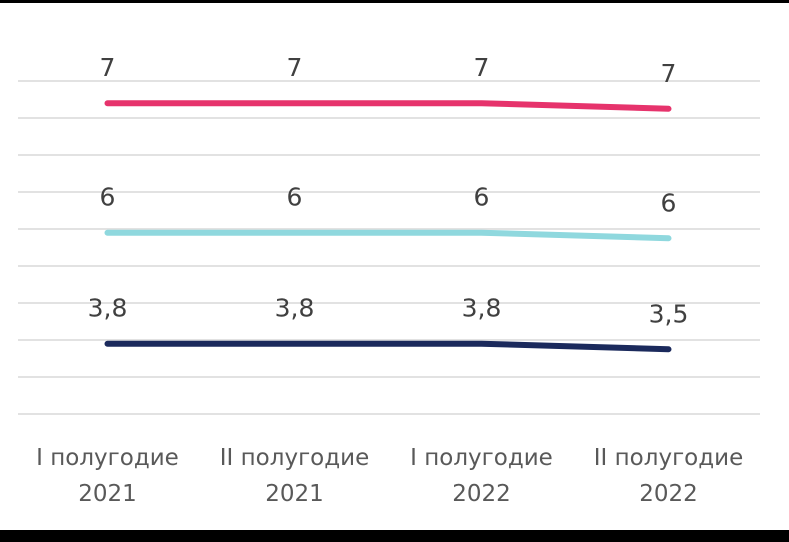 The height and width of the screenshot is (542, 789). Describe the element at coordinates (669, 313) in the screenshot. I see `data-label: 3,5` at that location.